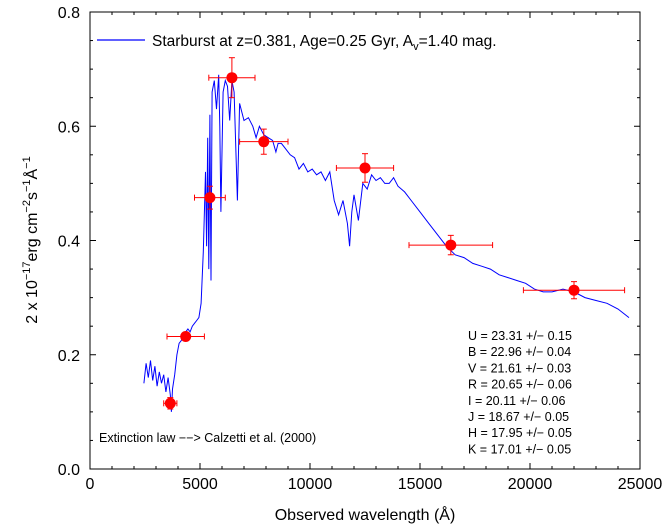 This screenshot has width=667, height=527. Describe the element at coordinates (69, 127) in the screenshot. I see `y-tick-label: 0.6` at that location.